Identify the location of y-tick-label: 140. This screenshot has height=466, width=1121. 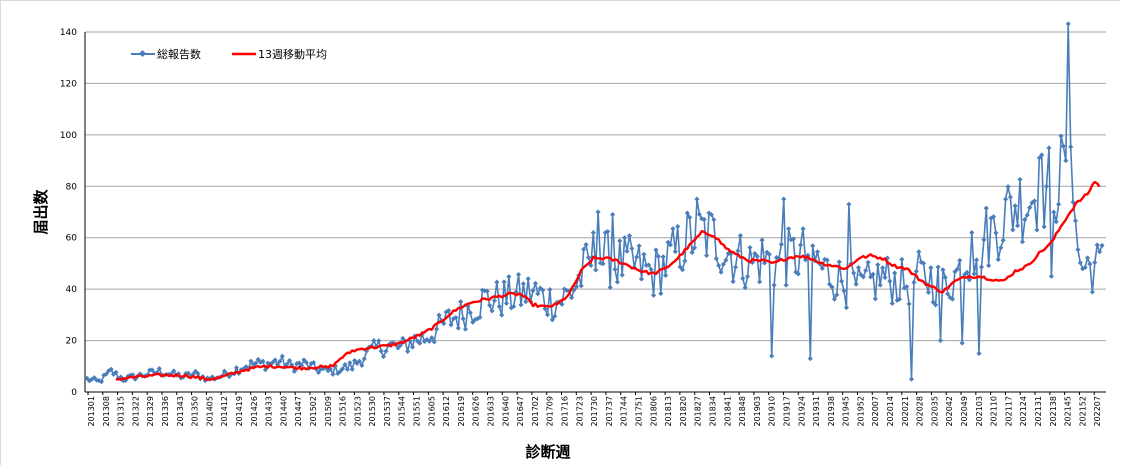
(68, 33).